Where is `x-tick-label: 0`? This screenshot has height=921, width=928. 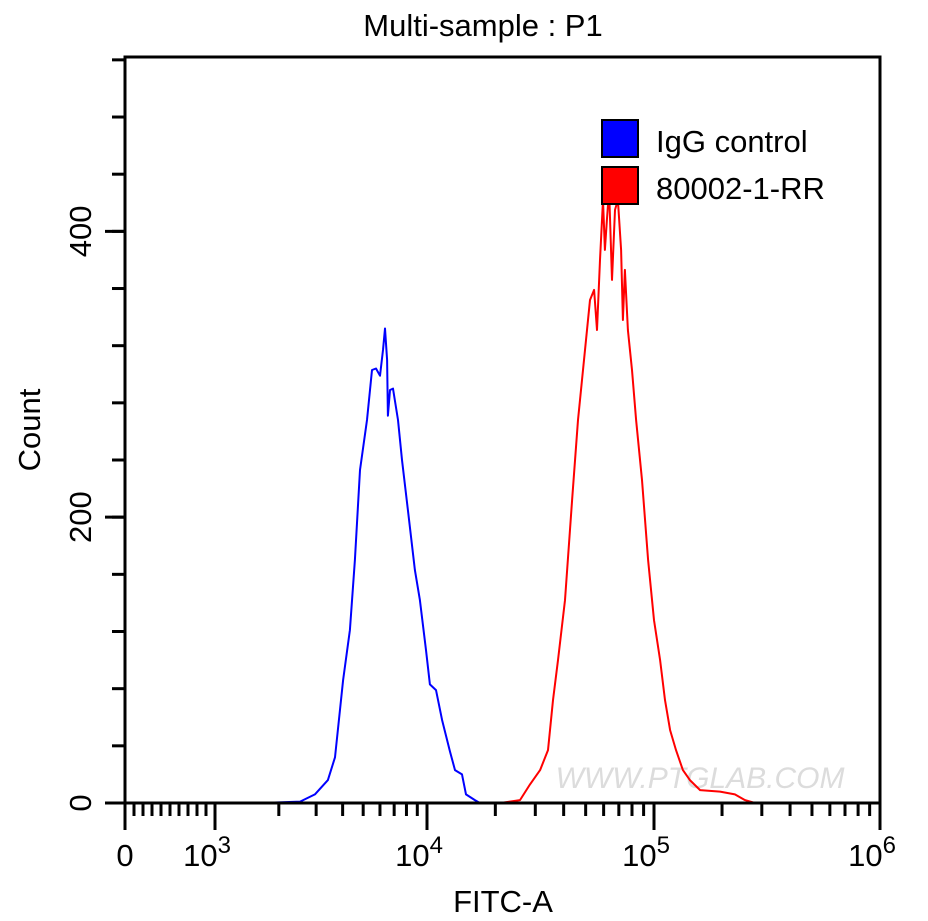 x-tick-label: 0 is located at coordinates (124, 855).